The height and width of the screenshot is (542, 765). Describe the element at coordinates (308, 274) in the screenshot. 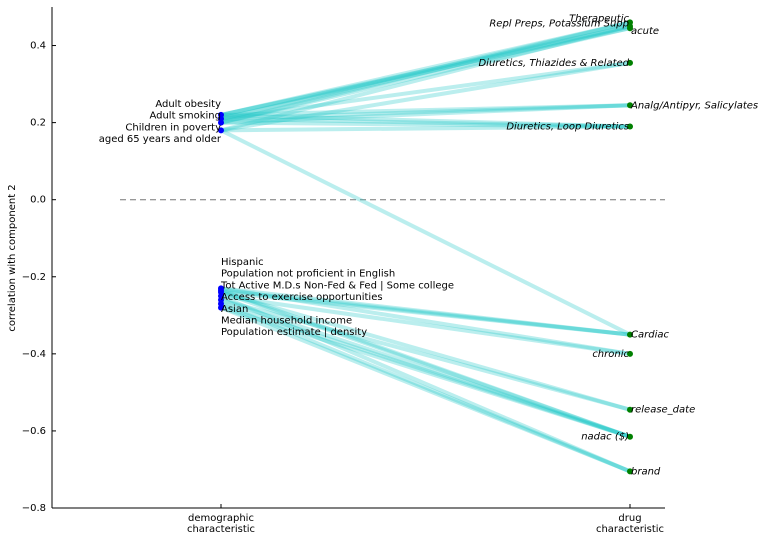

I see `node-label: Population not proficient in English` at that location.